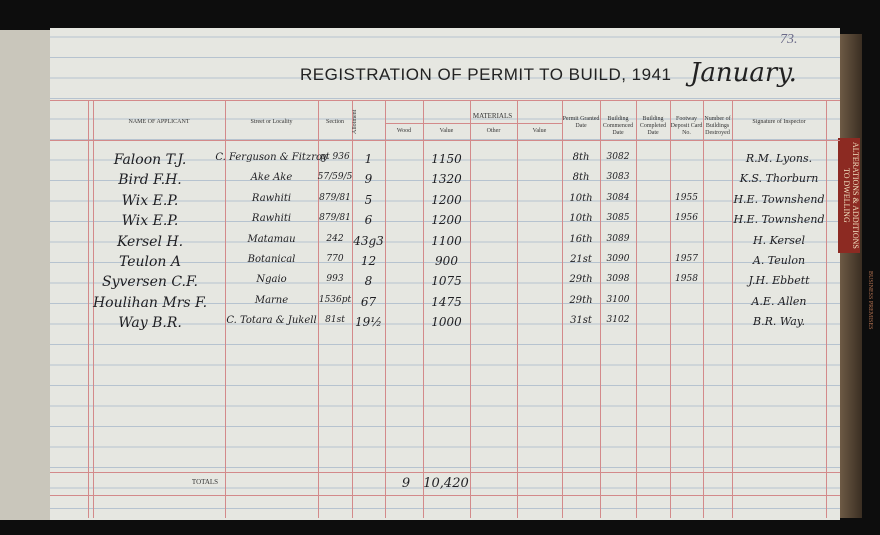 This screenshot has height=535, width=880. Describe the element at coordinates (446, 281) in the screenshot. I see `cell-value: 1075` at that location.